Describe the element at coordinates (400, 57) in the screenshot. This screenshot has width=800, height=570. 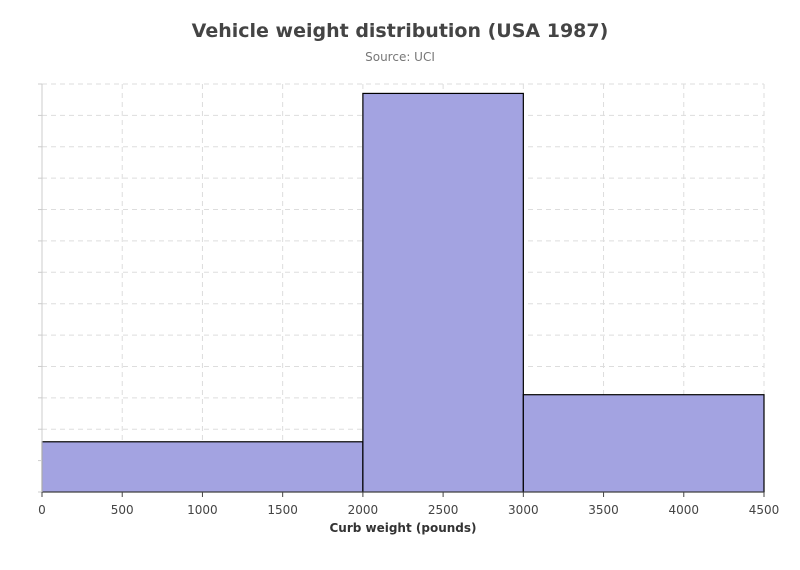
I see `chart-subtitle: Source: UCI` at that location.